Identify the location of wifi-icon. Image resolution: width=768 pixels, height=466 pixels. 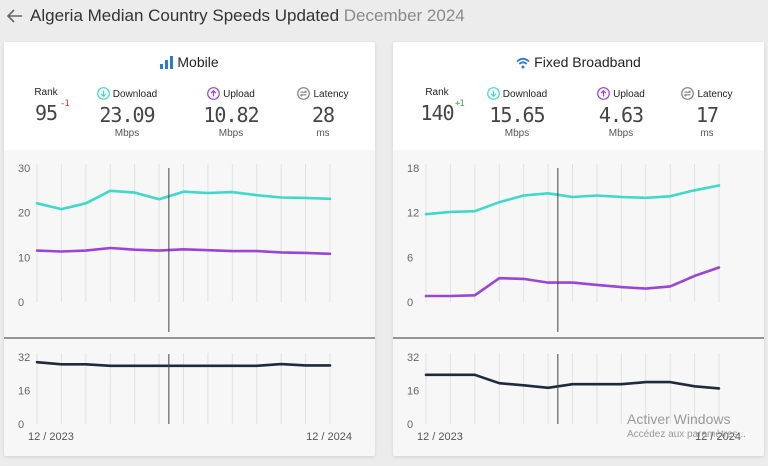
(523, 63).